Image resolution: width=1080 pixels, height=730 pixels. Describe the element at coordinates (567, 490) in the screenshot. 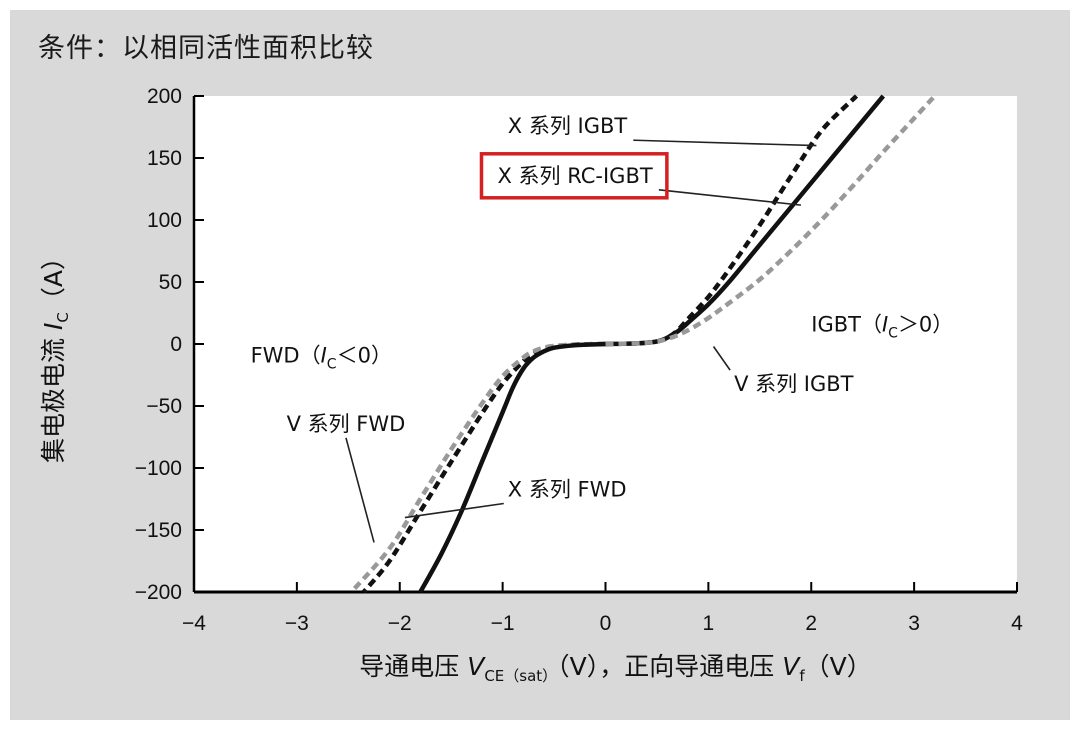

I see `annotation-label: X 系列 FWD` at that location.